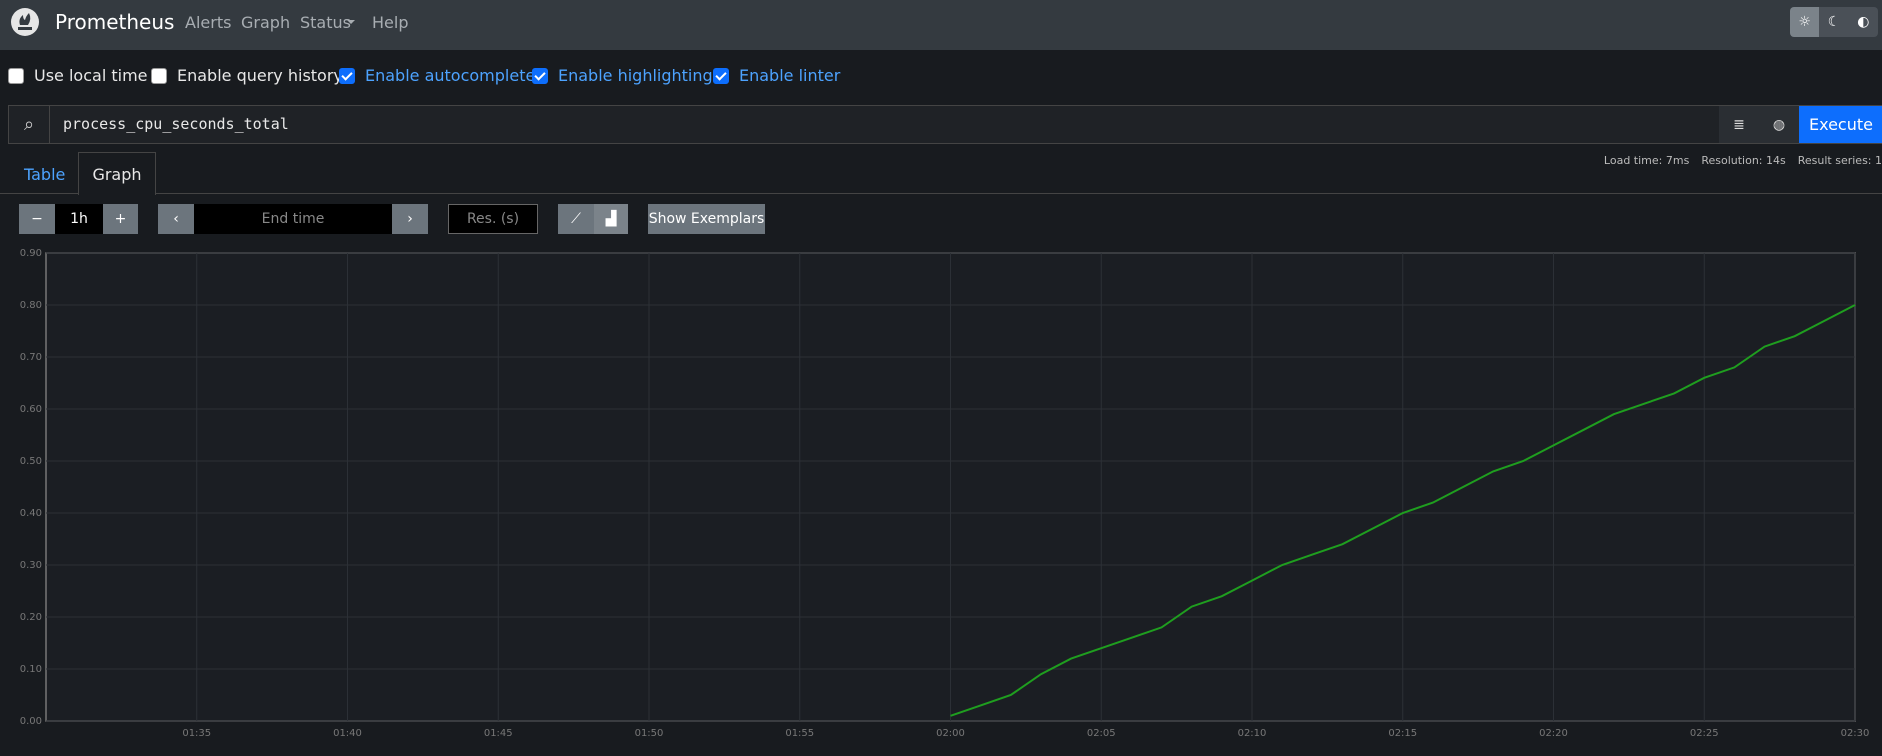  What do you see at coordinates (1704, 733) in the screenshot?
I see `x-tick-label: 02:25` at bounding box center [1704, 733].